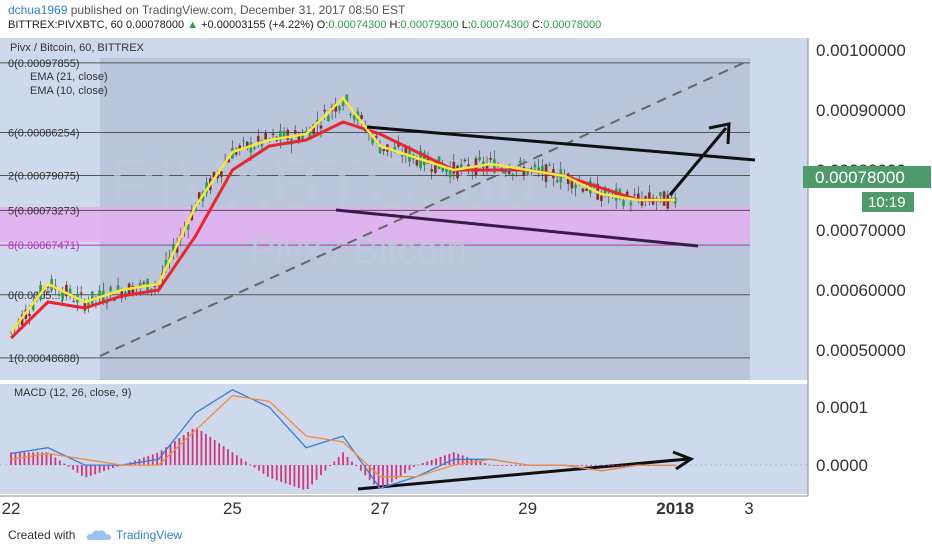 The height and width of the screenshot is (550, 932). I want to click on macd-divergence-arrow, so click(523, 474).